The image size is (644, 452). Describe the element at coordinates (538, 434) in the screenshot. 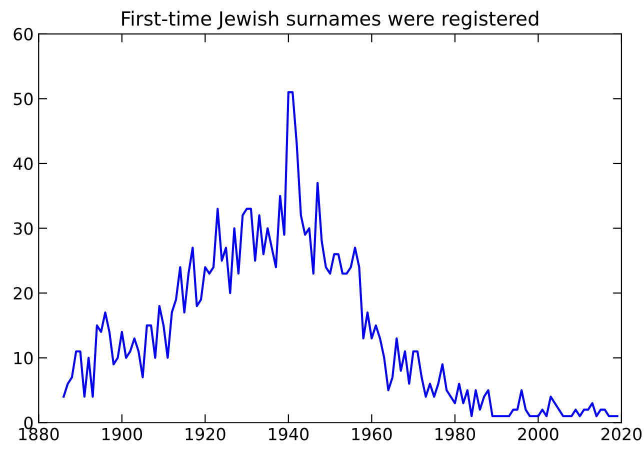

I see `x-tick-label: 2000` at that location.